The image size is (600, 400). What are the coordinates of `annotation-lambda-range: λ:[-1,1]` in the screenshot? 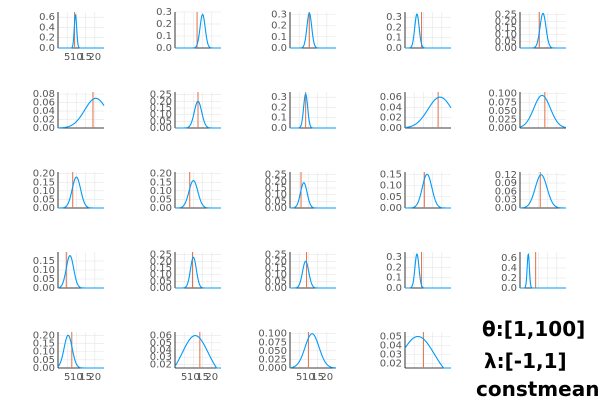 It's located at (525, 361).